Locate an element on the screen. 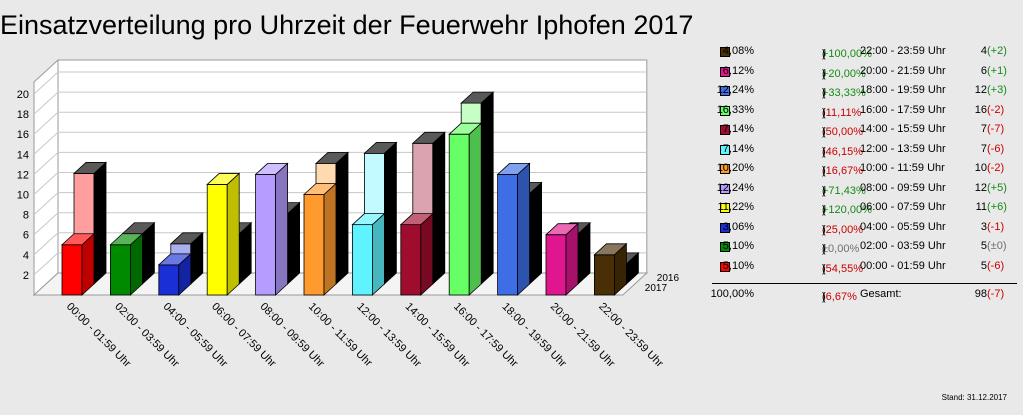 This screenshot has height=415, width=1023. legend-delta: (-1) is located at coordinates (996, 226).